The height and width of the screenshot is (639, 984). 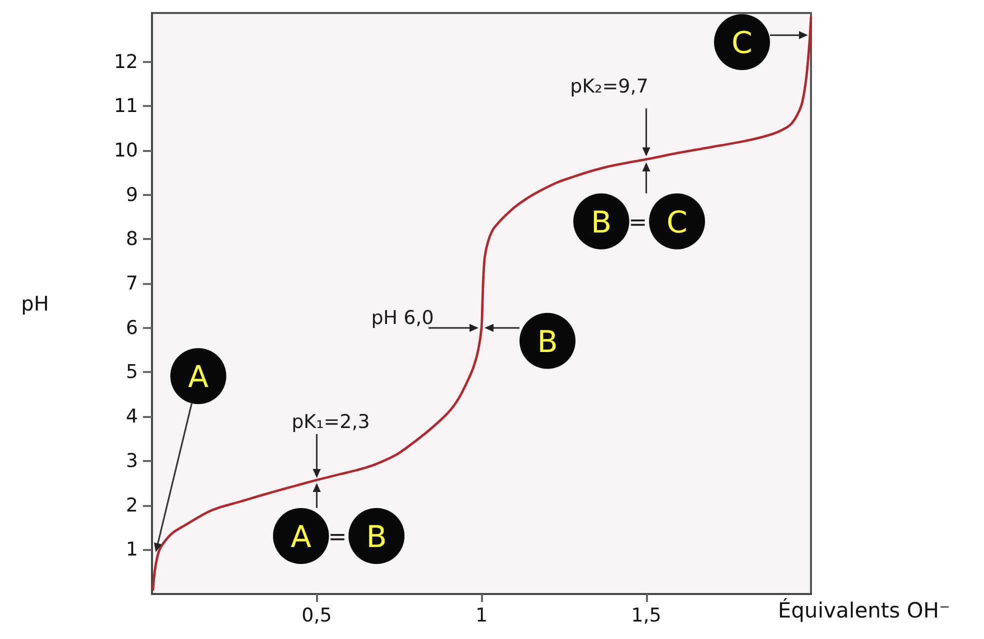 I want to click on annotation: A = B, so click(x=338, y=537).